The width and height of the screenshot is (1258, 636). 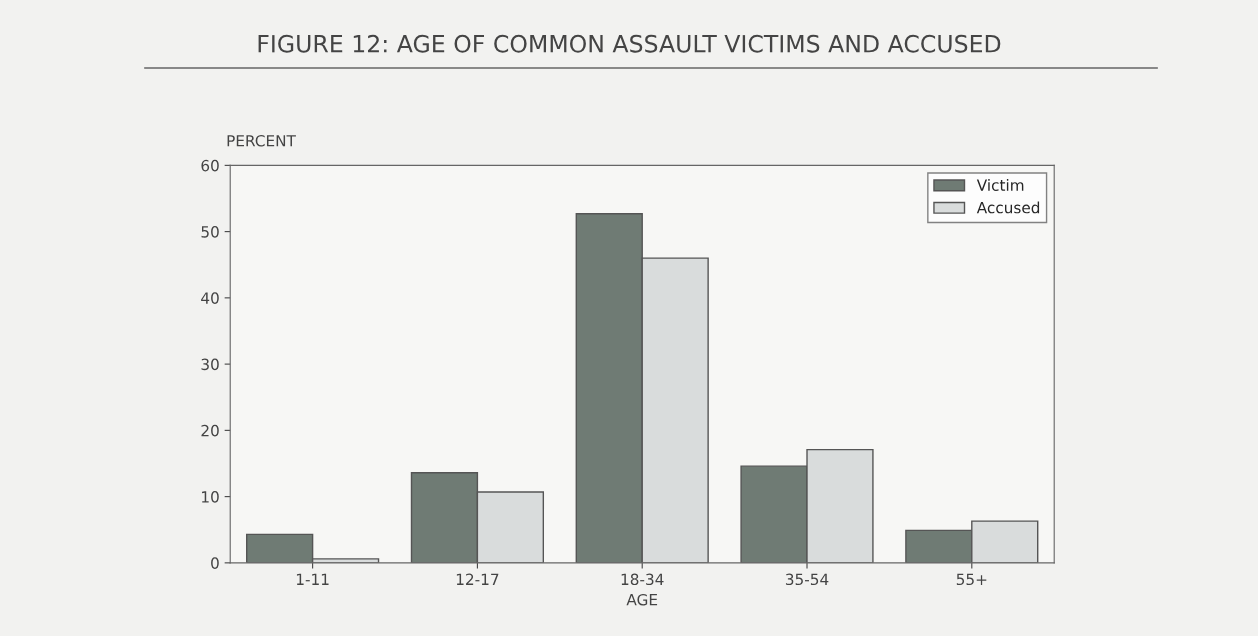 I want to click on y-tick-label: 30, so click(x=210, y=364).